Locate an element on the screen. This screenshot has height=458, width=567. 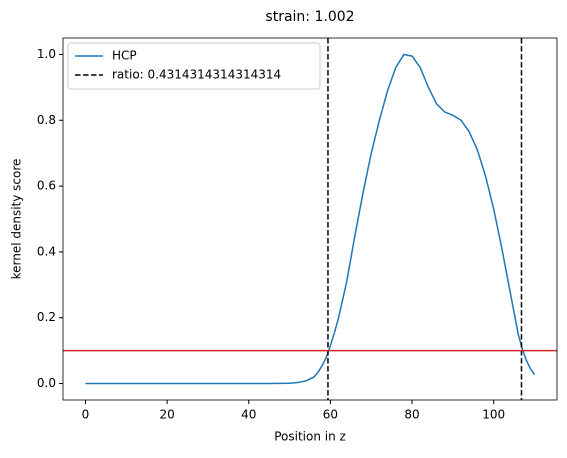
x-tick-label: 60 is located at coordinates (330, 415).